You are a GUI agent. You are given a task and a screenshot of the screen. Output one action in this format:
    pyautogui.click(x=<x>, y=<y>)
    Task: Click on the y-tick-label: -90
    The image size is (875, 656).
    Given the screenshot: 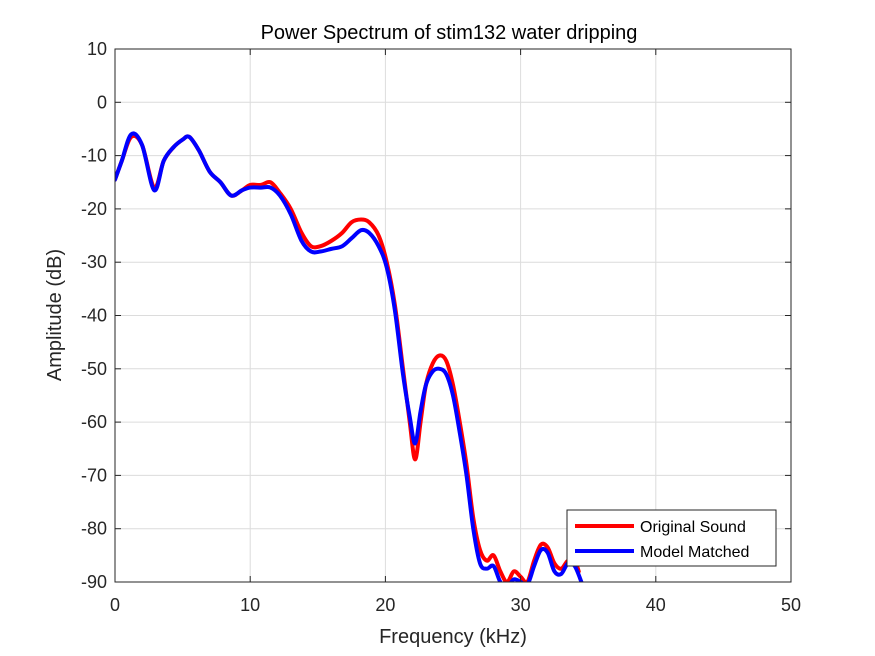 What is the action you would take?
    pyautogui.click(x=94, y=582)
    